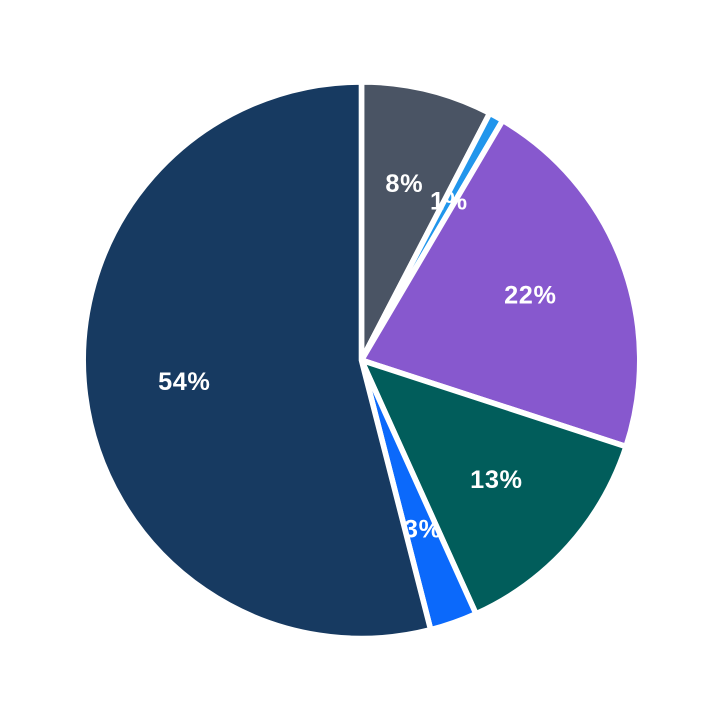 The height and width of the screenshot is (723, 723). Describe the element at coordinates (184, 382) in the screenshot. I see `svg-text: 54%` at that location.